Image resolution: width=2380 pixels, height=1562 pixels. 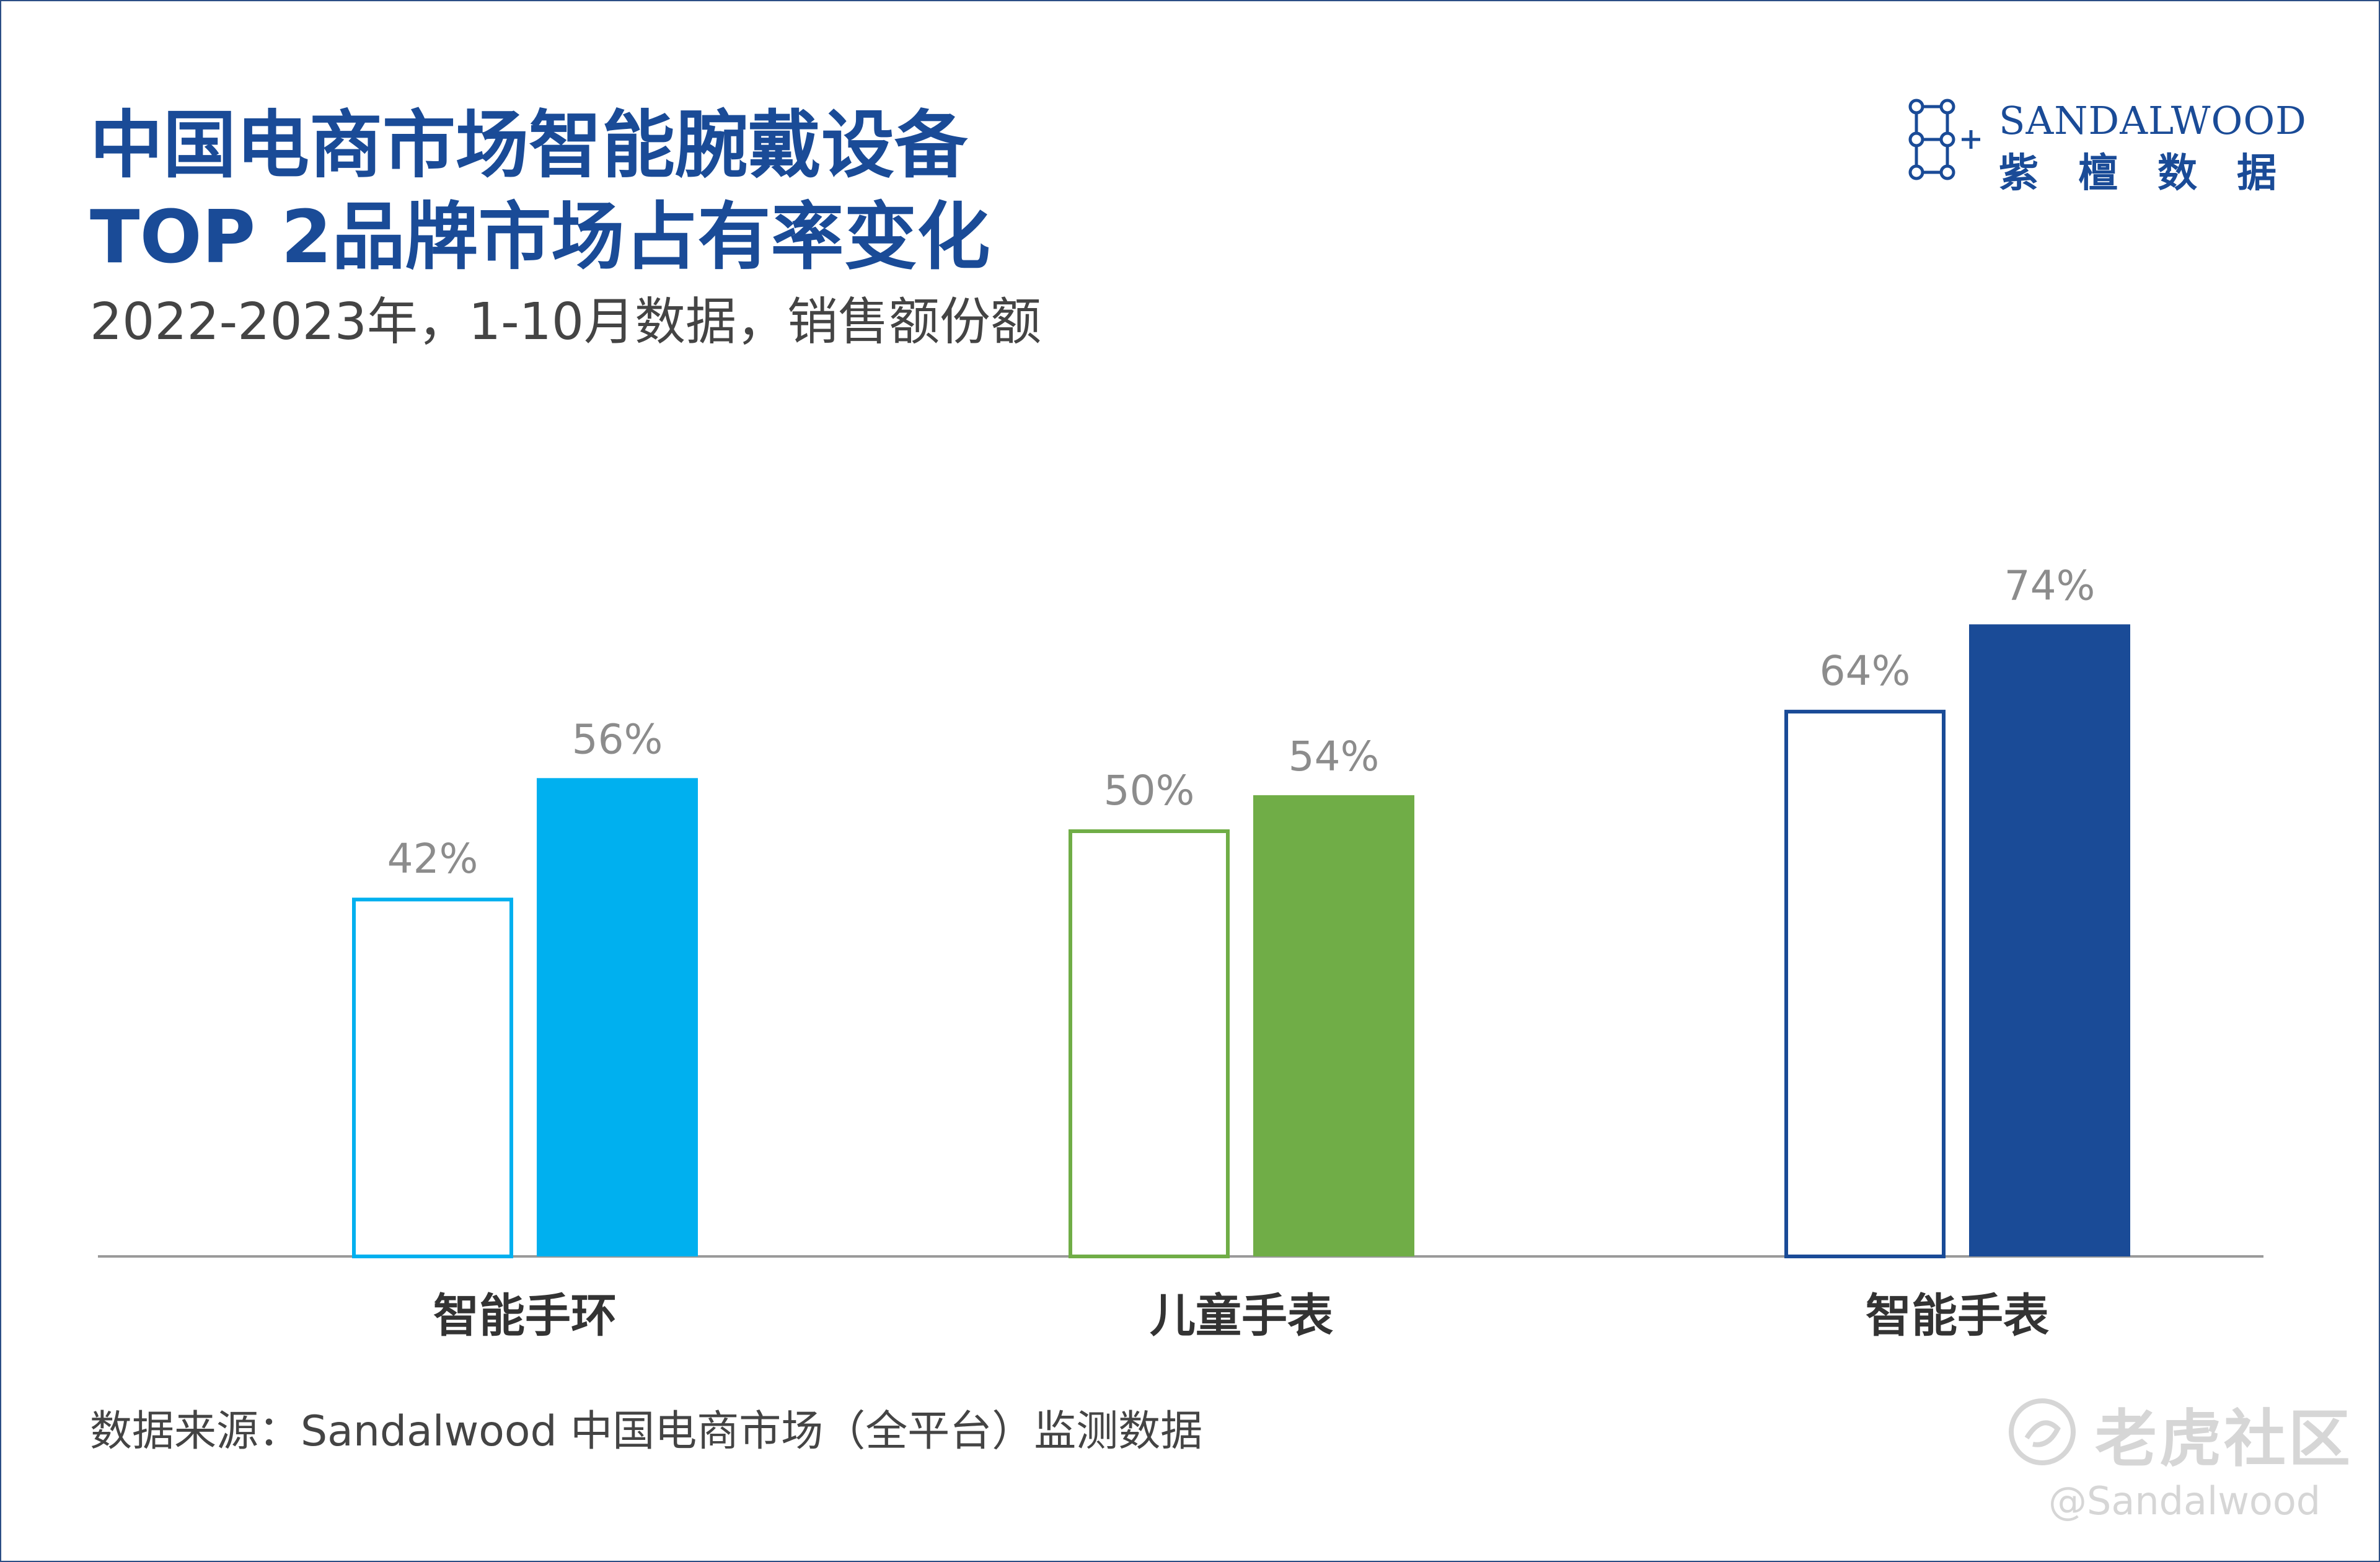 I want to click on tiger-logo-icon, so click(x=2042, y=1431).